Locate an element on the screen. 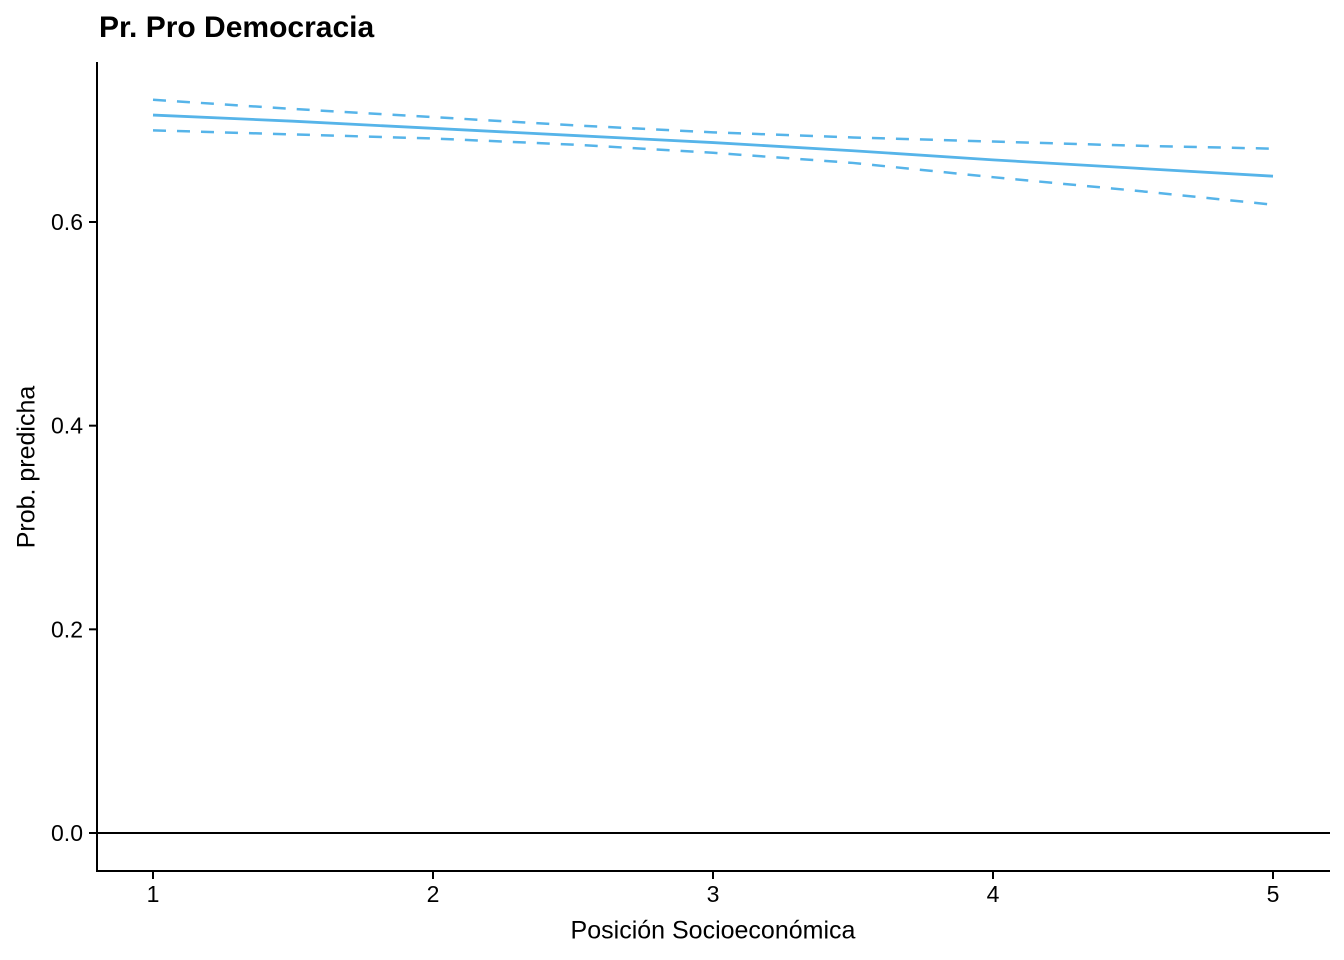 This screenshot has width=1344, height=960. x-tick-label: 4 is located at coordinates (993, 894).